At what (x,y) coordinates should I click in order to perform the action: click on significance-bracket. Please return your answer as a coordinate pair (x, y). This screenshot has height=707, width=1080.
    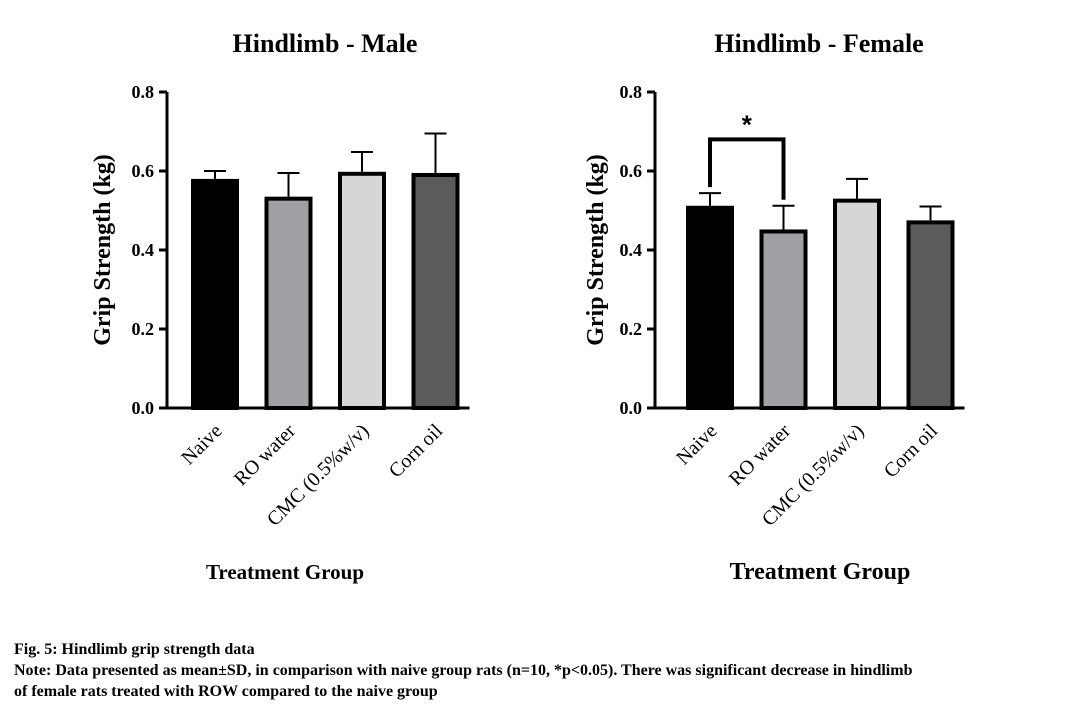
    Looking at the image, I should click on (747, 168).